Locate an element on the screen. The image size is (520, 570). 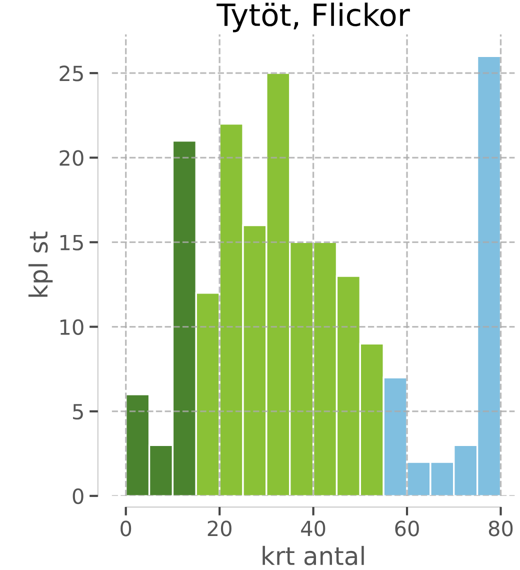
y-axis-title: kpl st is located at coordinates (40, 264).